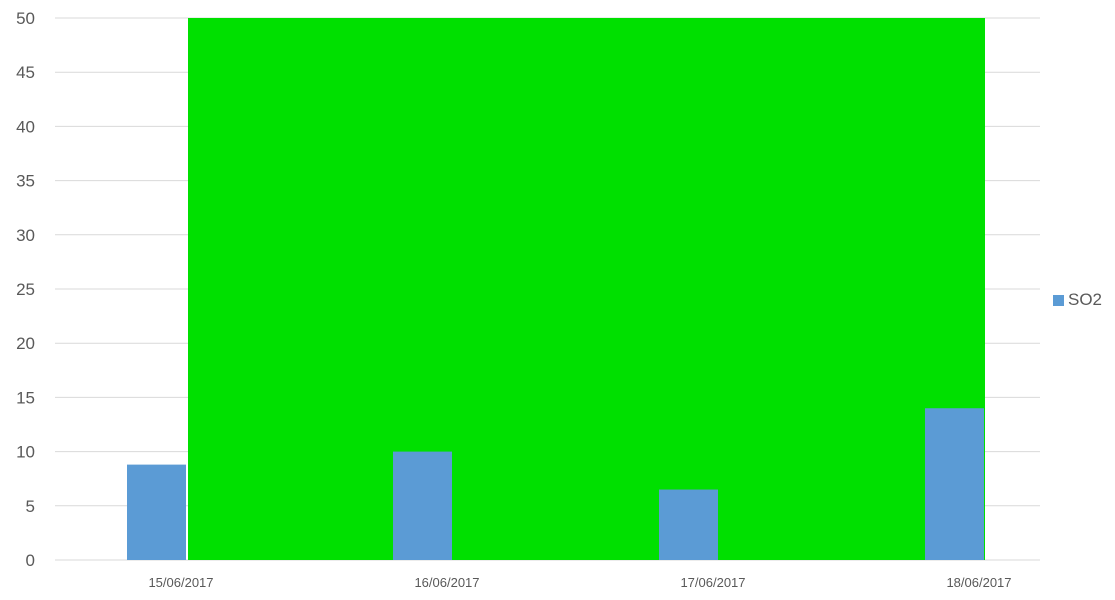 This screenshot has width=1115, height=600. What do you see at coordinates (25, 343) in the screenshot?
I see `y-tick-label-20: 20` at bounding box center [25, 343].